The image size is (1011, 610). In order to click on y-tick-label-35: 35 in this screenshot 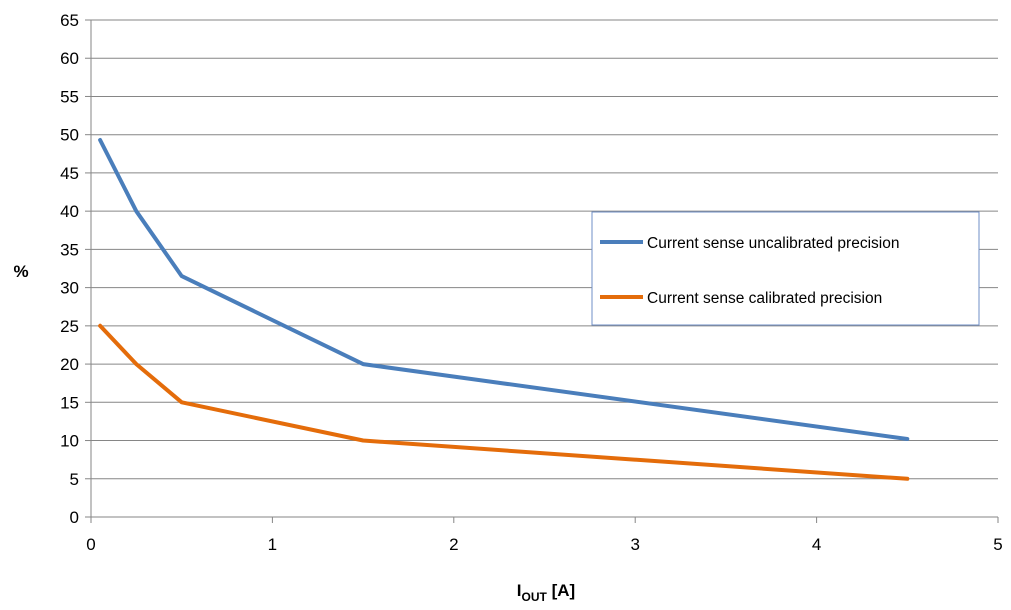, I will do `click(69, 249)`.